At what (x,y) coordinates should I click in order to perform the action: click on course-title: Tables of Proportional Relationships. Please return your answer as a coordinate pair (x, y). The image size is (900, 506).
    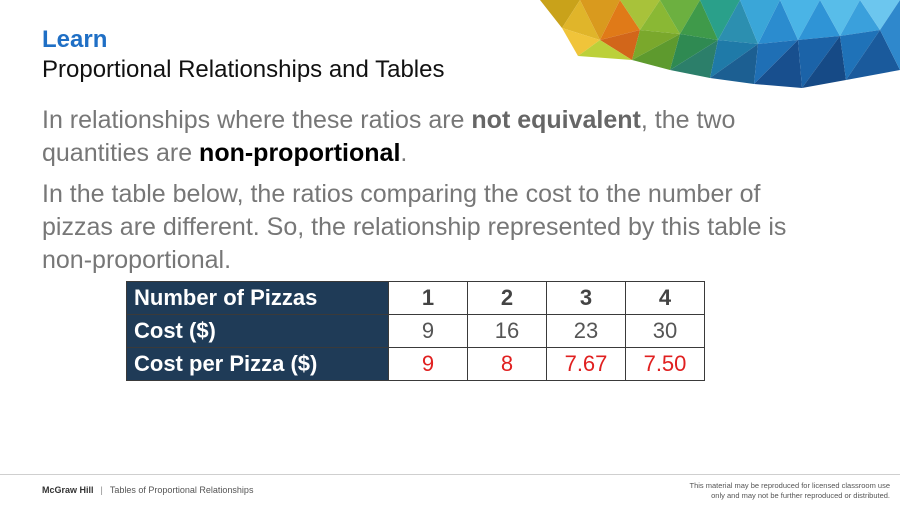
    Looking at the image, I should click on (181, 490).